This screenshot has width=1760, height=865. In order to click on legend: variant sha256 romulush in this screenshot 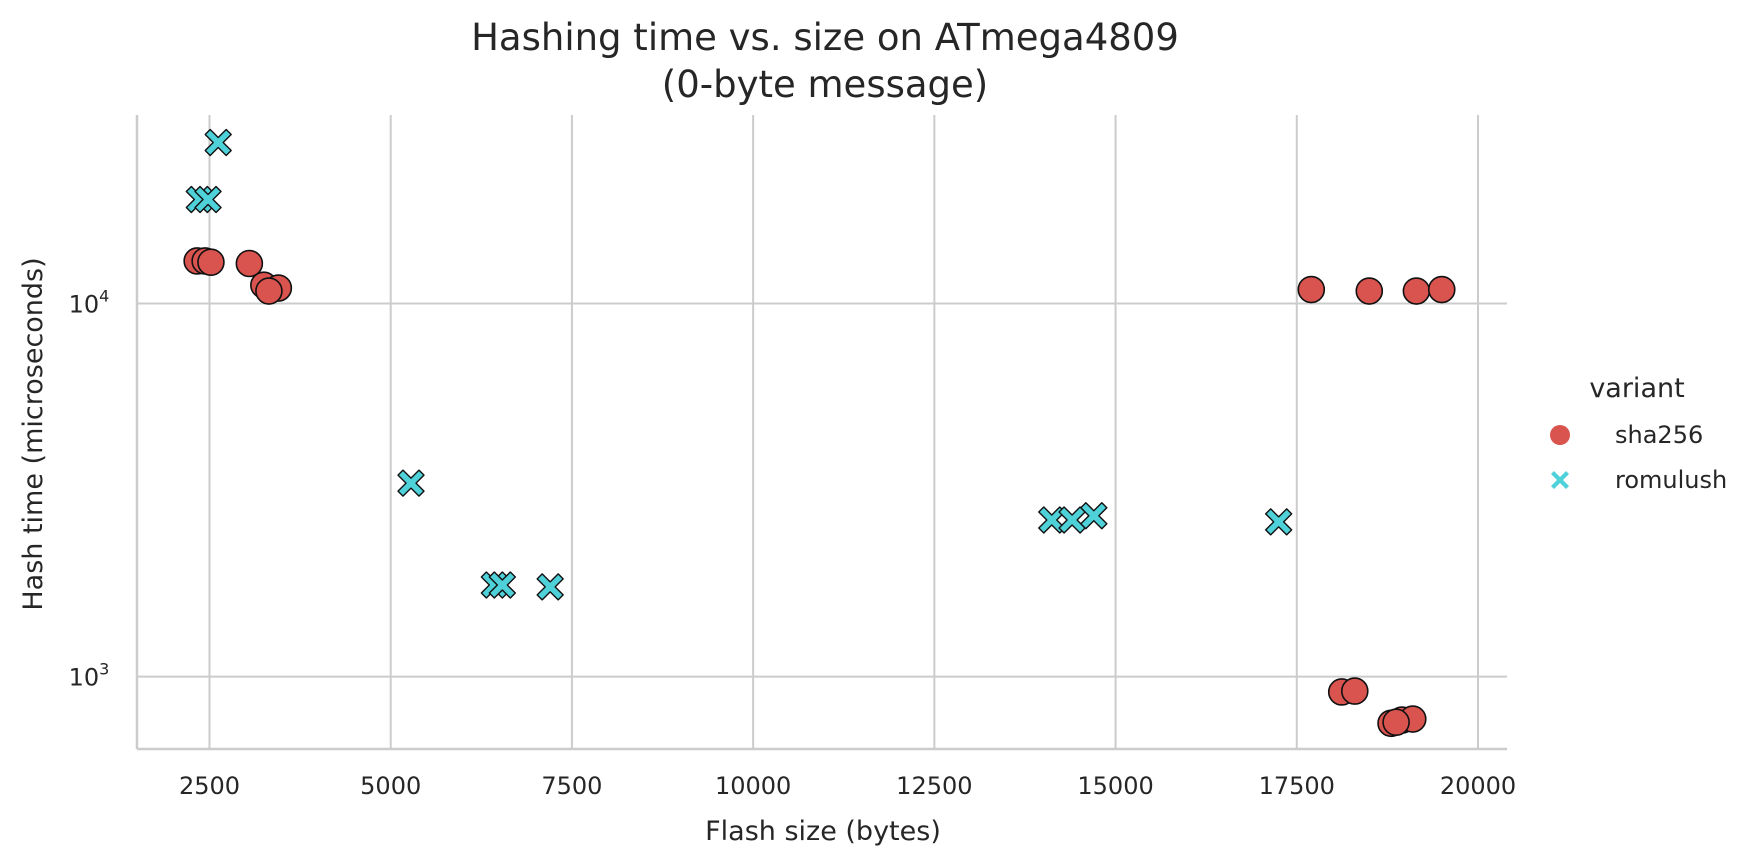, I will do `click(1638, 433)`.